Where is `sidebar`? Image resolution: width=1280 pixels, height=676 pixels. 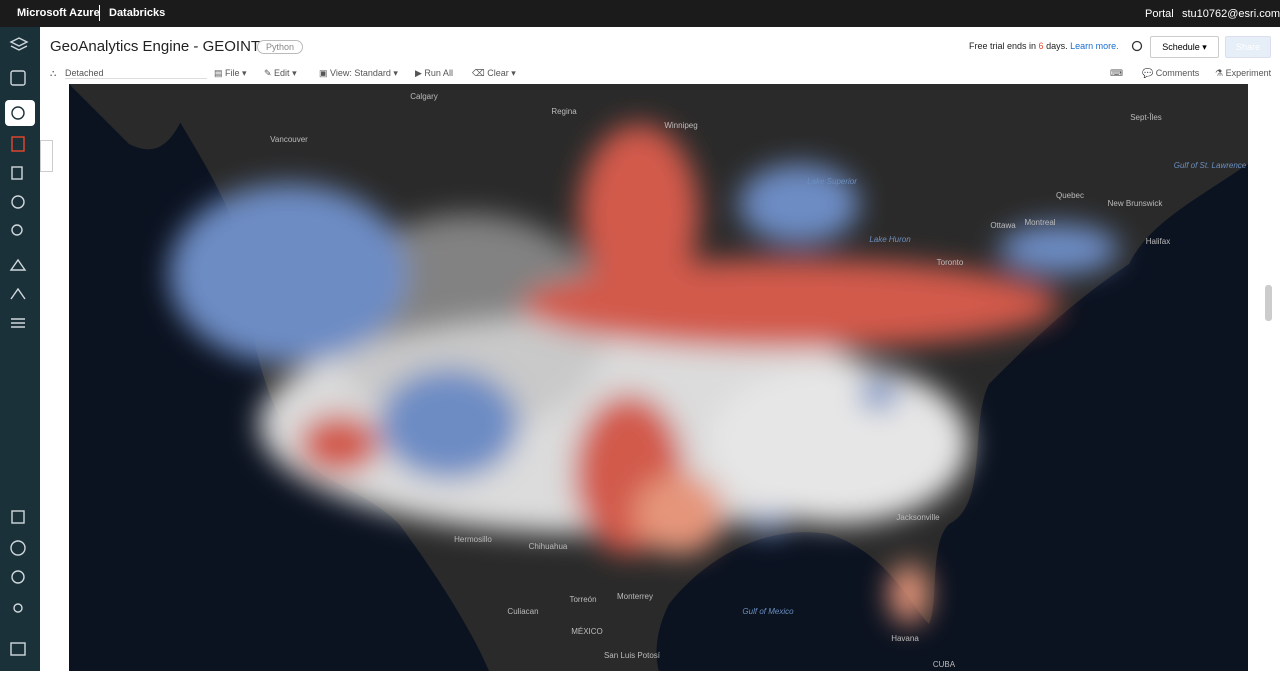
sidebar is located at coordinates (20, 349).